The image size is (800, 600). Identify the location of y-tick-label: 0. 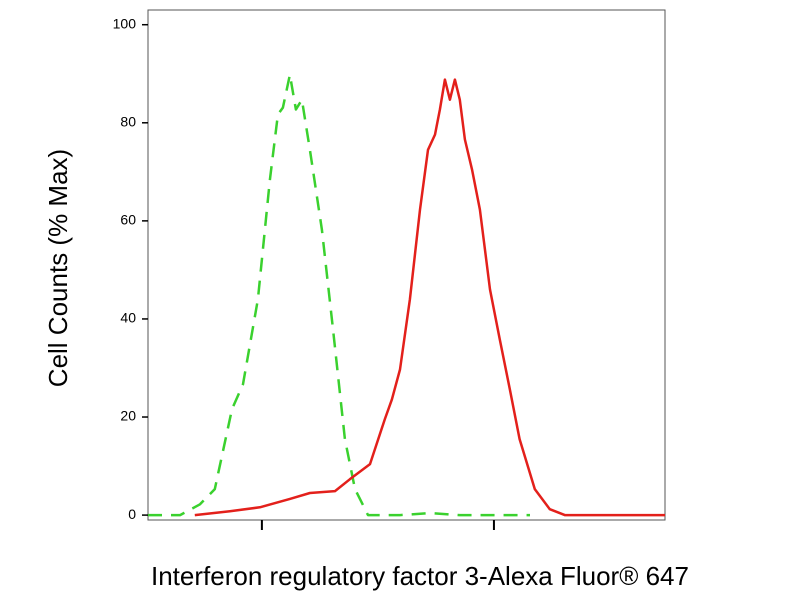
(132, 514).